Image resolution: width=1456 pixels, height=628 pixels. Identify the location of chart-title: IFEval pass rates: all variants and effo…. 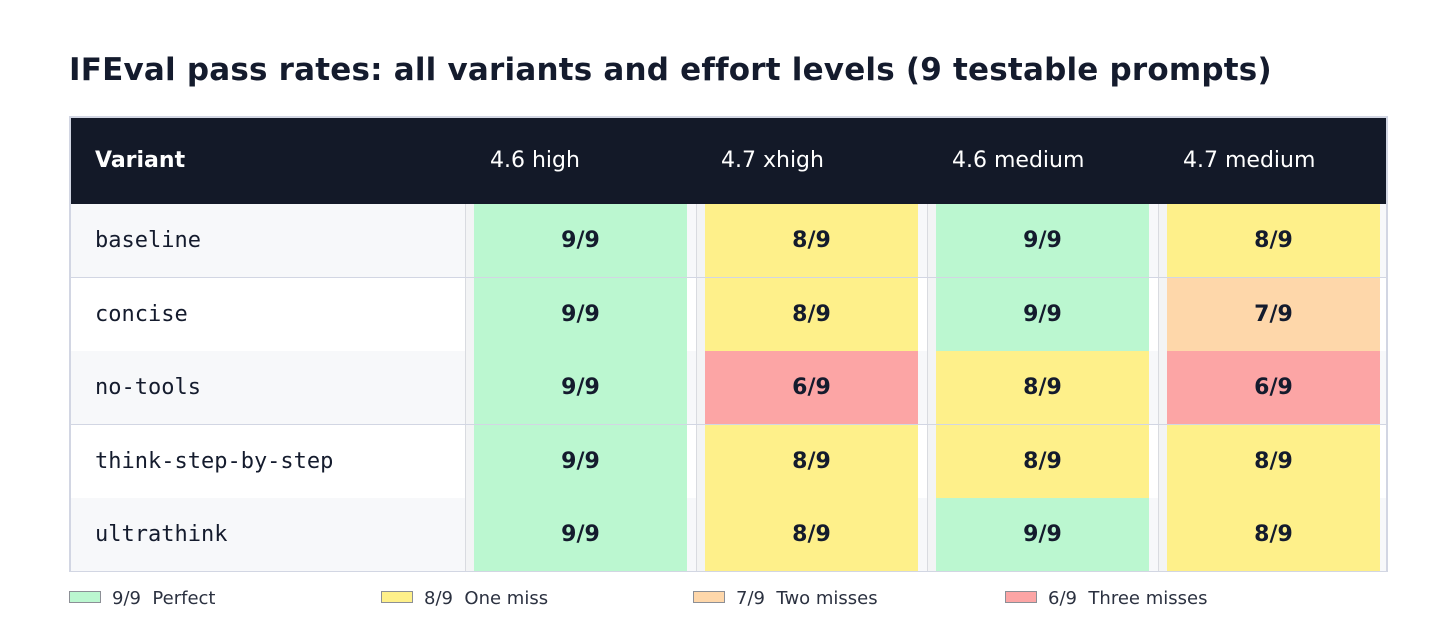
(670, 70).